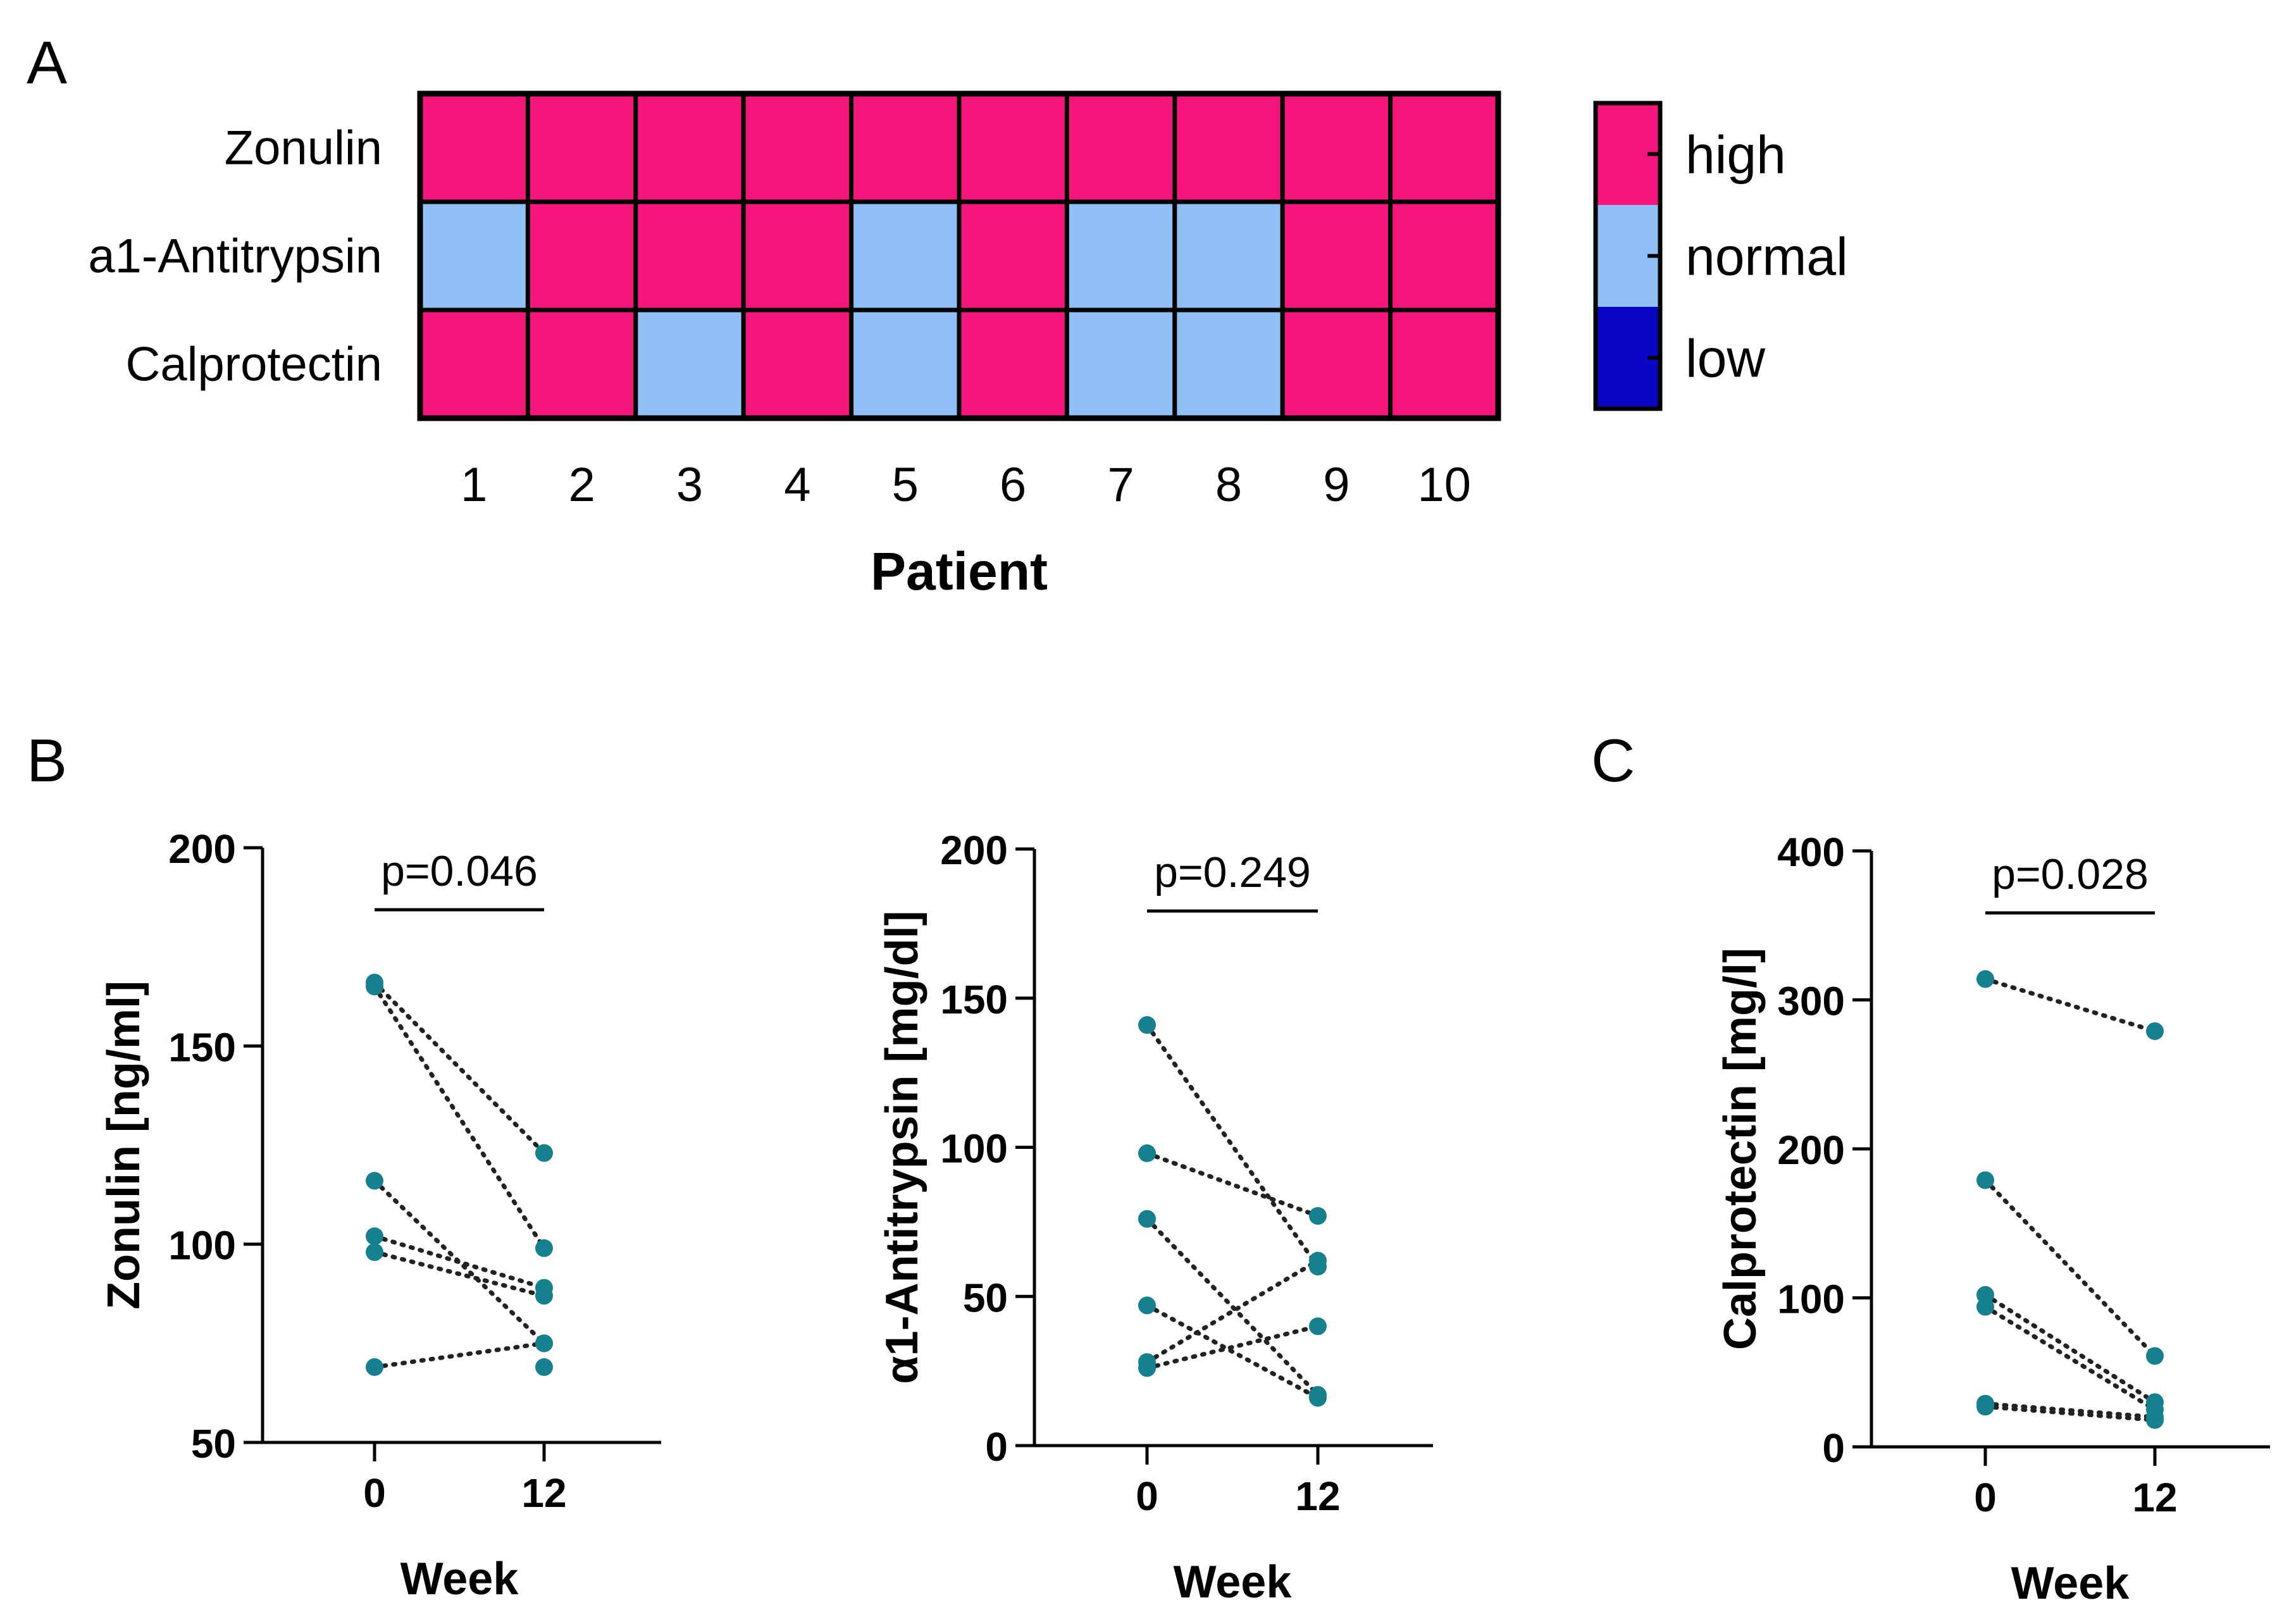 This screenshot has width=2289, height=1624. Describe the element at coordinates (1725, 358) in the screenshot. I see `legend-label-low: low` at that location.